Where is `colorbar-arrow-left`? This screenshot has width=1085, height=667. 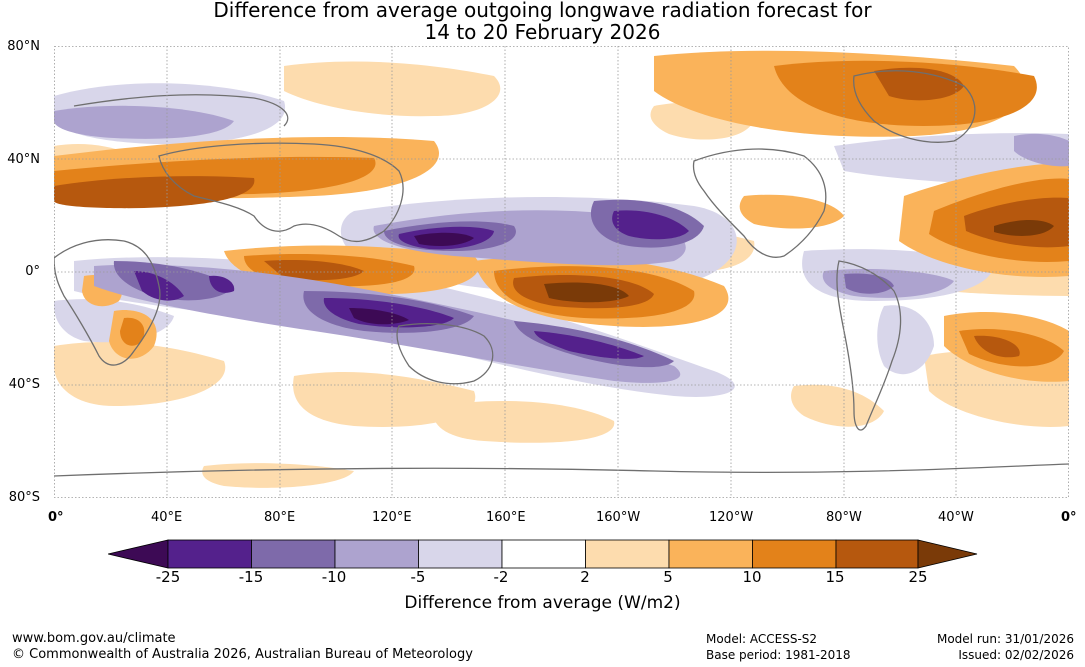 colorbar-arrow-left is located at coordinates (138, 554).